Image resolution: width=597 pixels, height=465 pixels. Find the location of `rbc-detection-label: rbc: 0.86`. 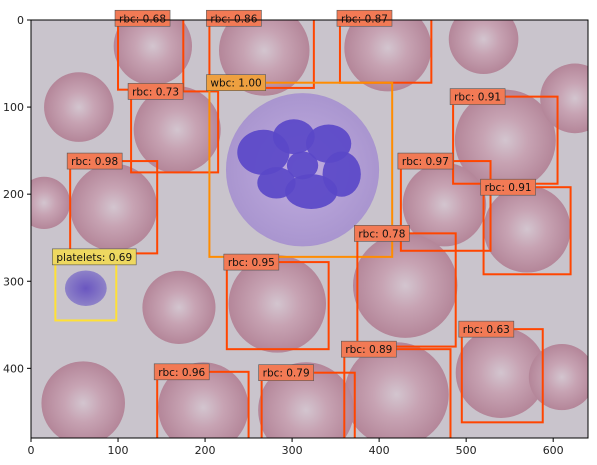

rbc-detection-label: rbc: 0.86 is located at coordinates (234, 18).